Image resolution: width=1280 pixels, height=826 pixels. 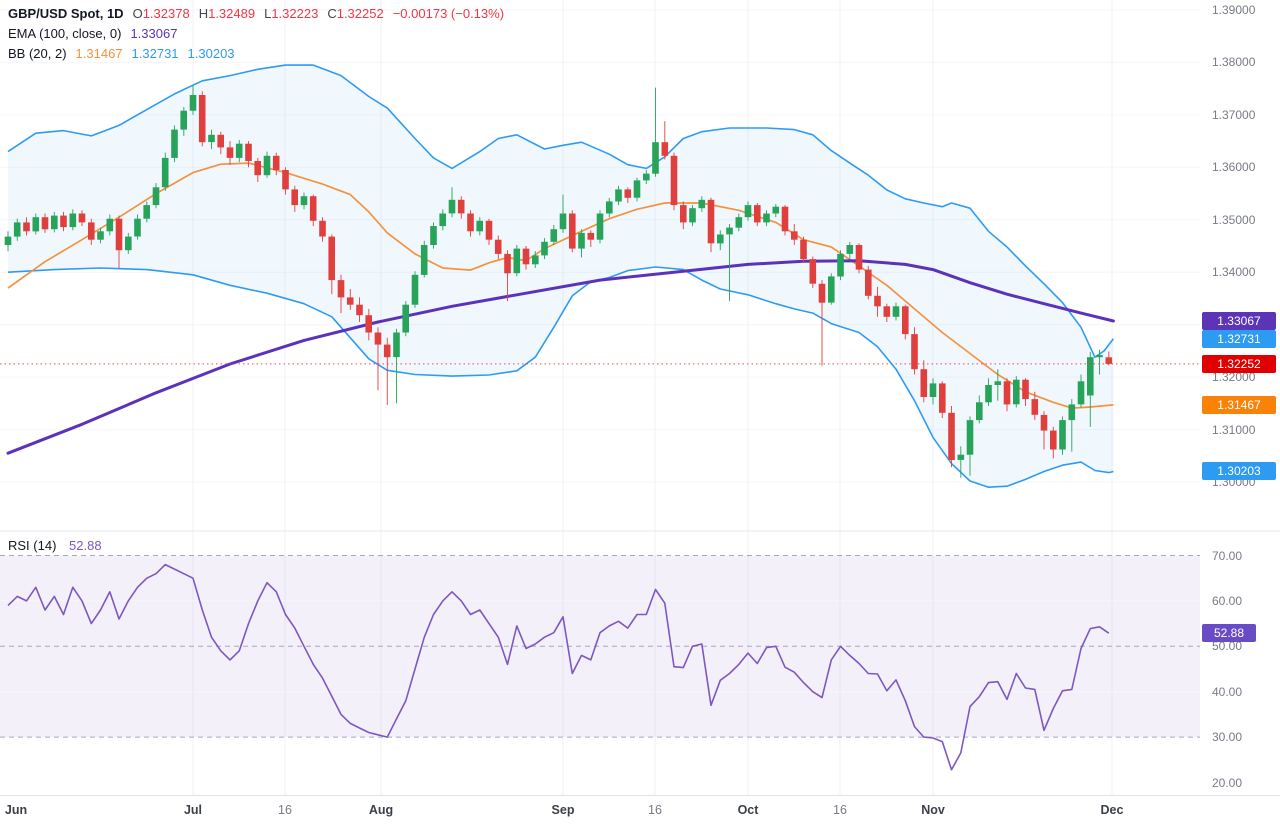 I want to click on rsi-axis-label: 70.00, so click(x=1227, y=555).